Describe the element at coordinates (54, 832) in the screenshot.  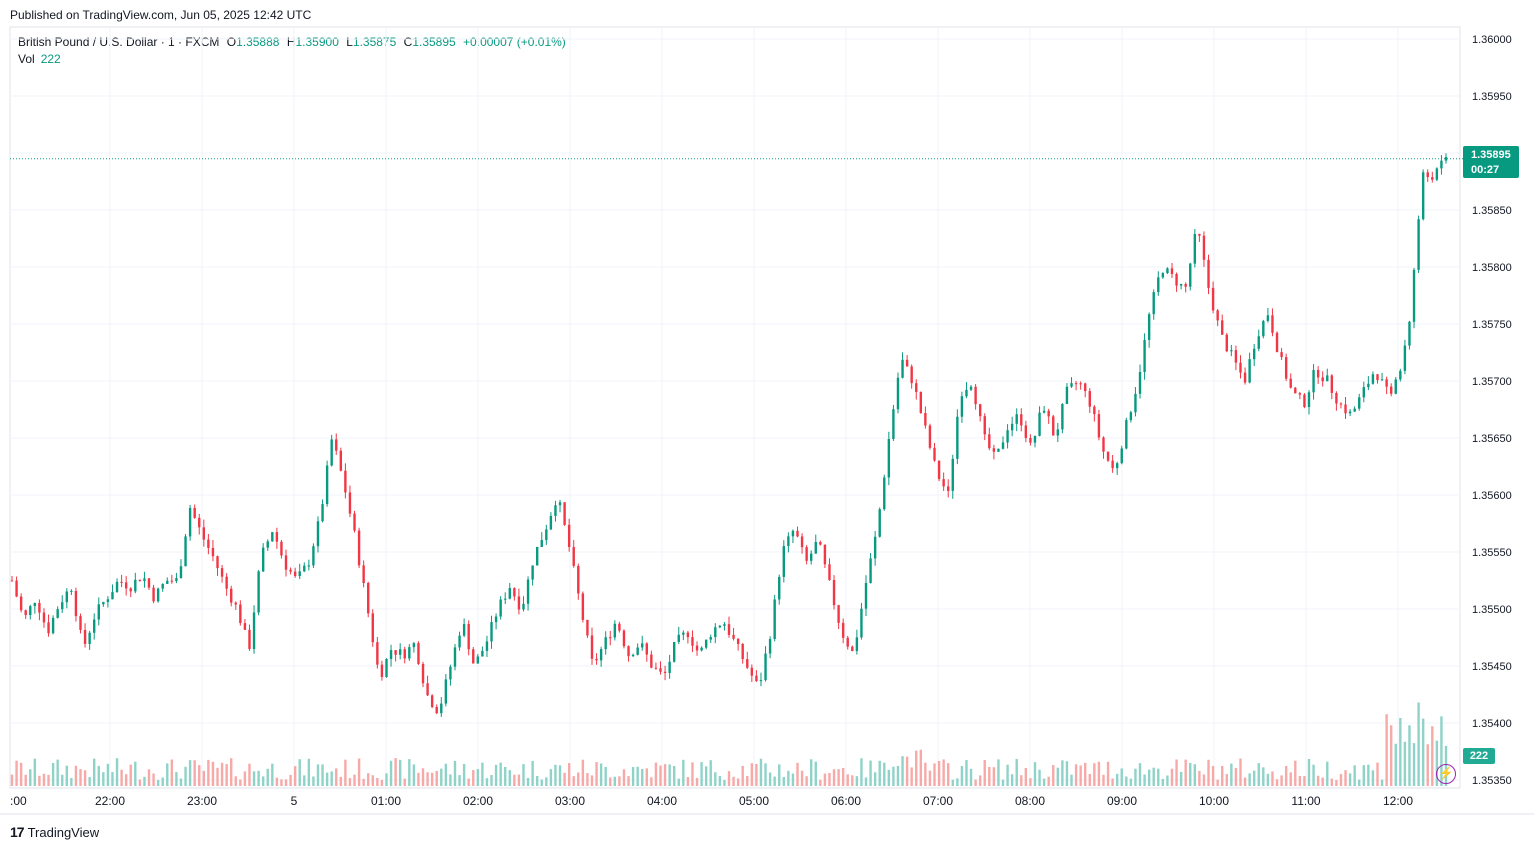
I see `brand-footer: 17 TradingView` at that location.